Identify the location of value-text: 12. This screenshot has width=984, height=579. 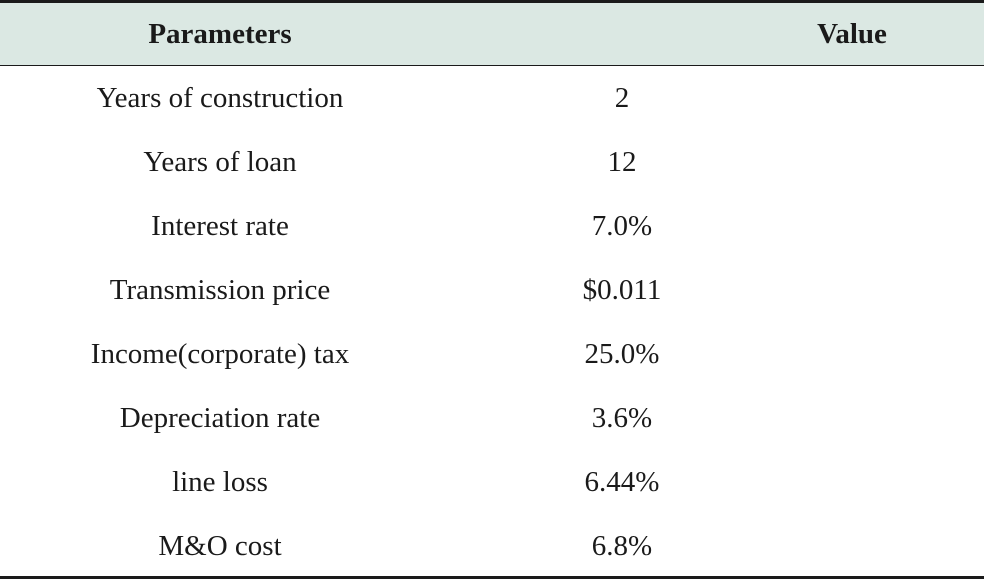
(622, 161).